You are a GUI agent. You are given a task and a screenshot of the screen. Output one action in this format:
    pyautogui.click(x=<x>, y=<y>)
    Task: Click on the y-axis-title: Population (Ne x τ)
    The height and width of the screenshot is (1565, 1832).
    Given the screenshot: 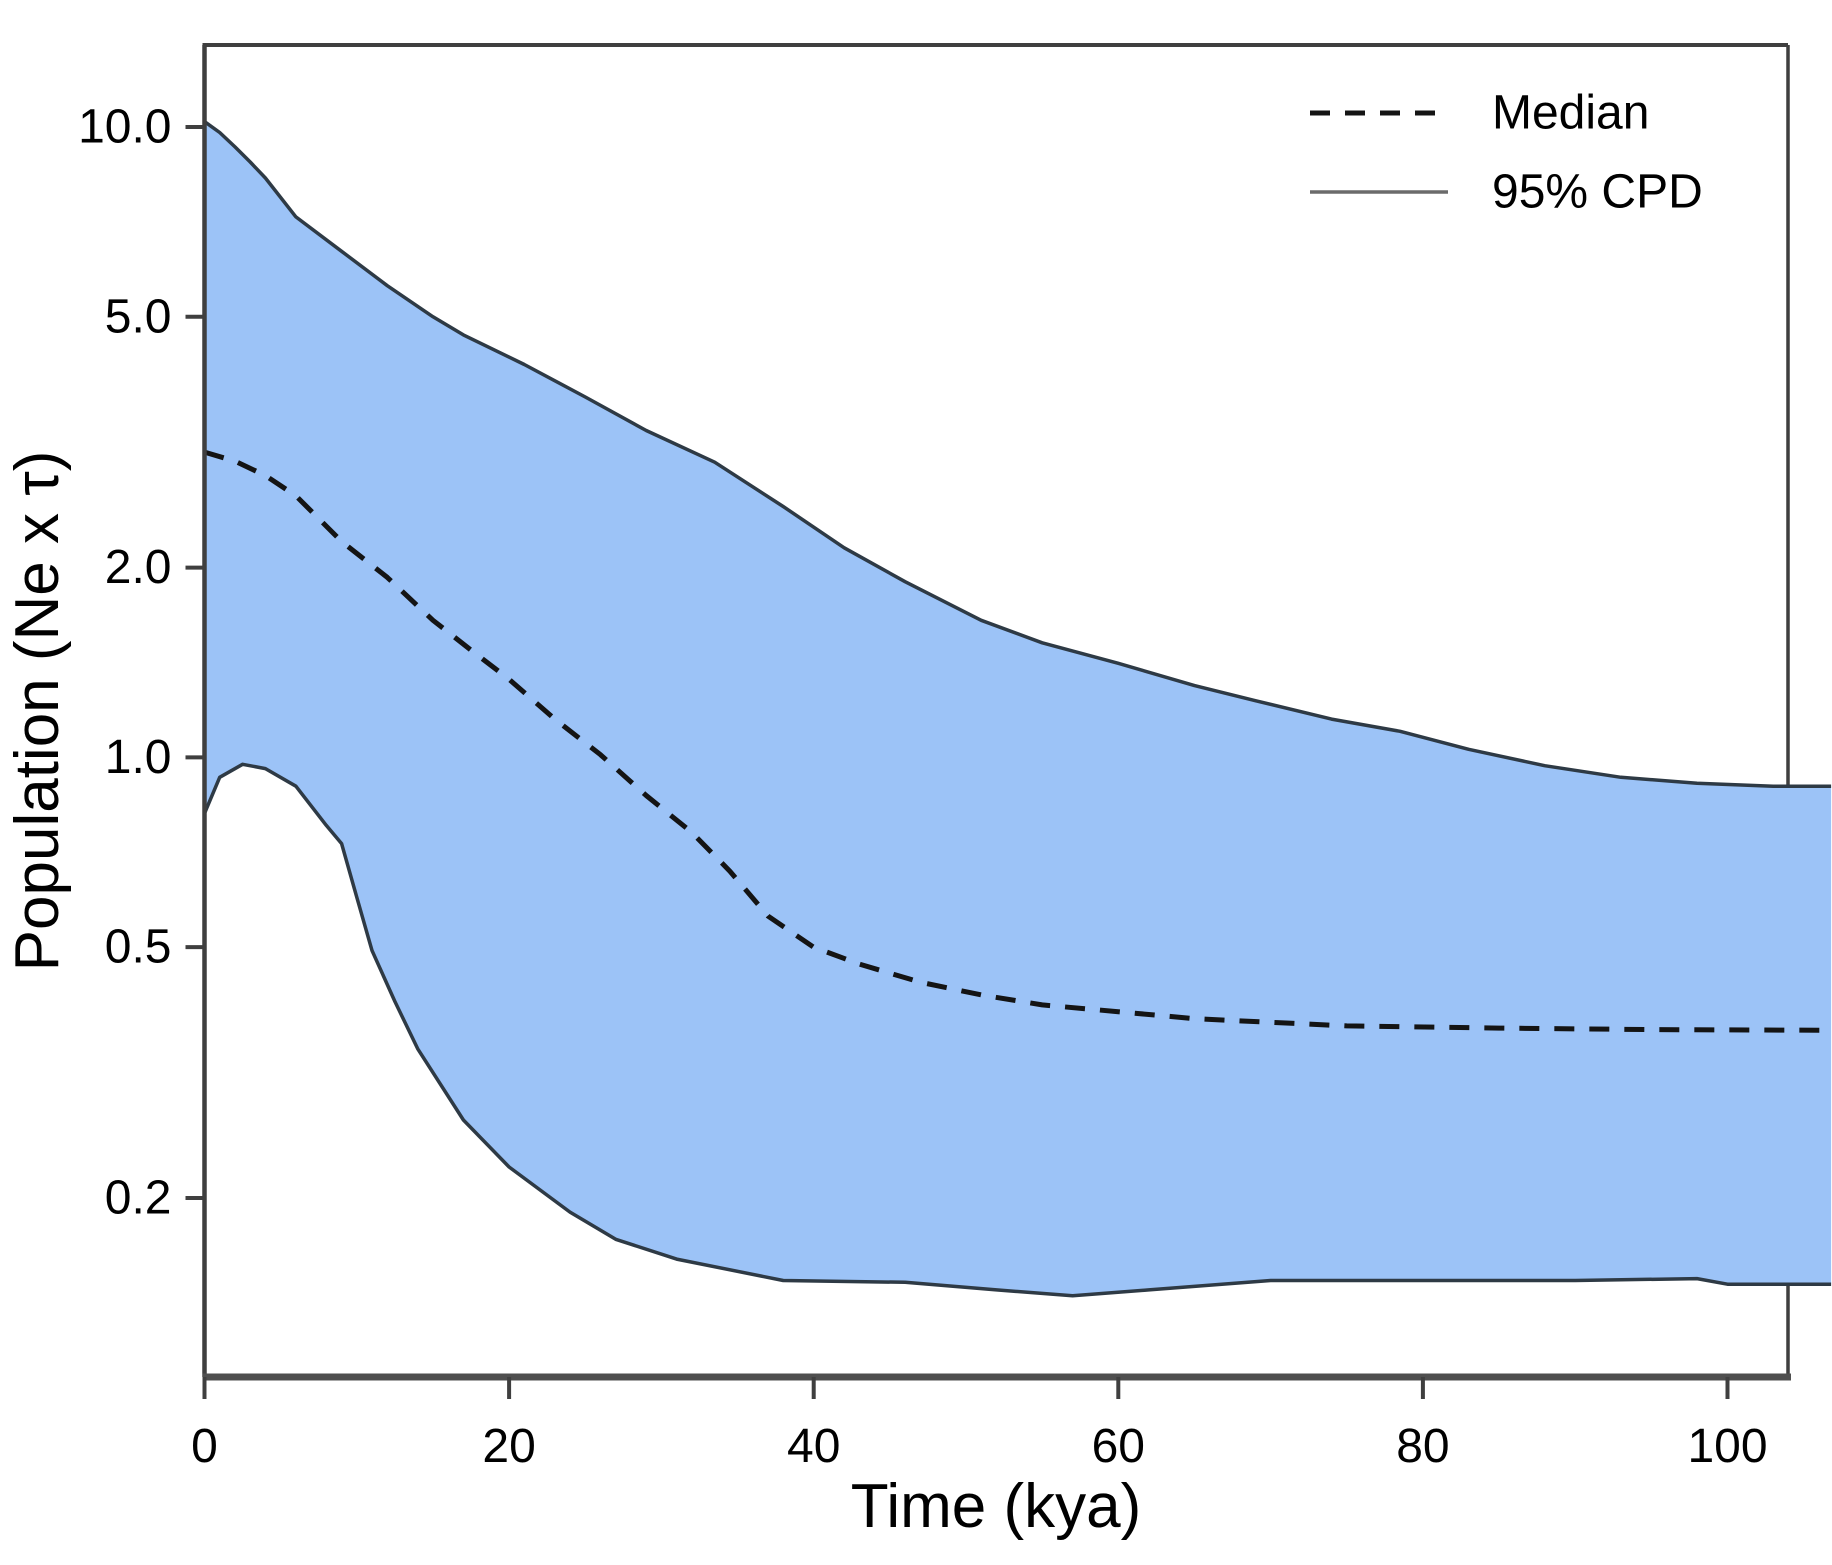 What is the action you would take?
    pyautogui.click(x=37, y=711)
    